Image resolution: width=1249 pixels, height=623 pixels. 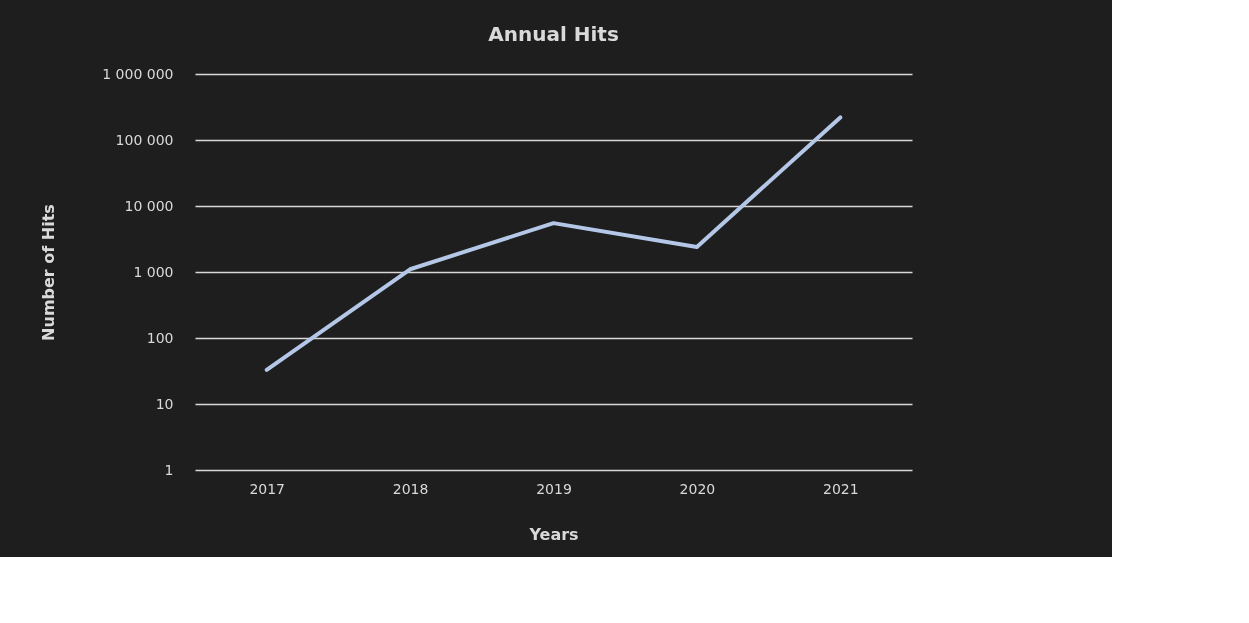 I want to click on y-axis-title: Number of Hits, so click(x=49, y=272).